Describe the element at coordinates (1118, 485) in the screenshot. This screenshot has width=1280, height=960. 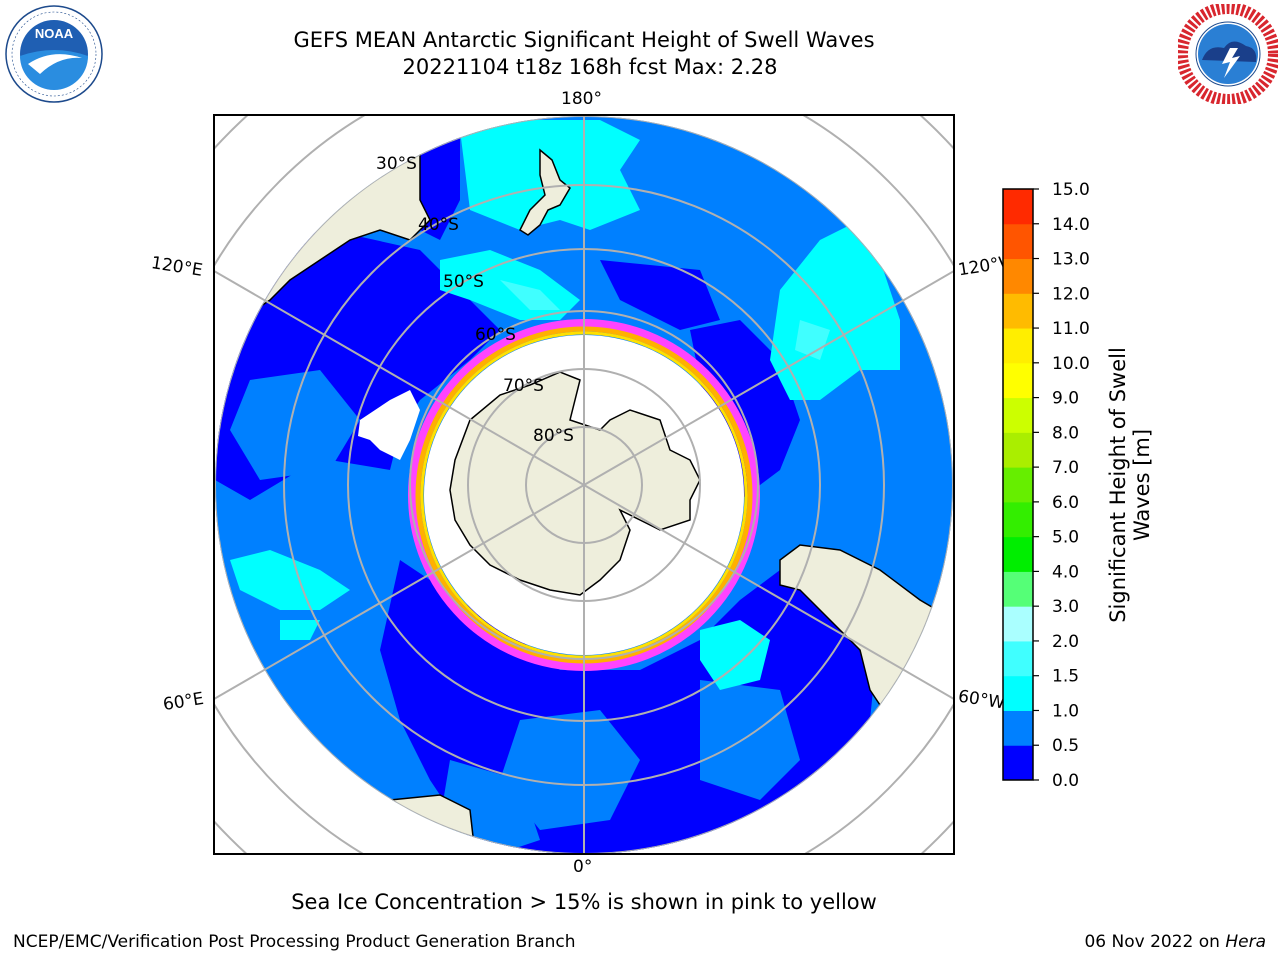
I see `colorbar-label-line1: Significant Height of Swell` at that location.